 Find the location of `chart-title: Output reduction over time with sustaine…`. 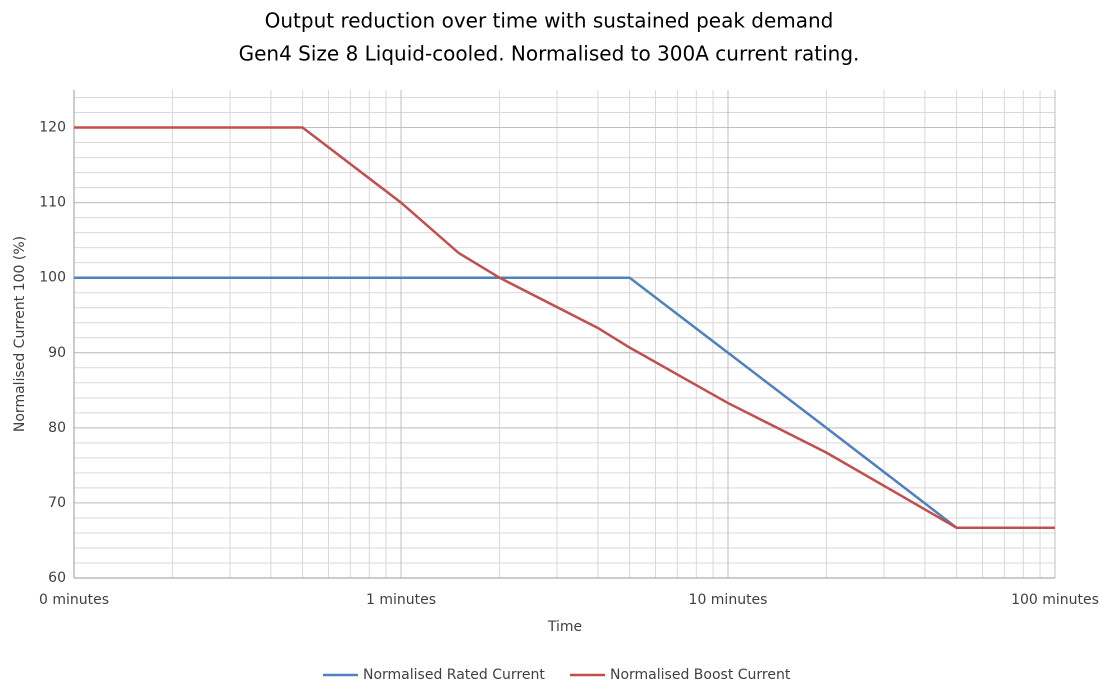

chart-title: Output reduction over time with sustaine… is located at coordinates (549, 21).